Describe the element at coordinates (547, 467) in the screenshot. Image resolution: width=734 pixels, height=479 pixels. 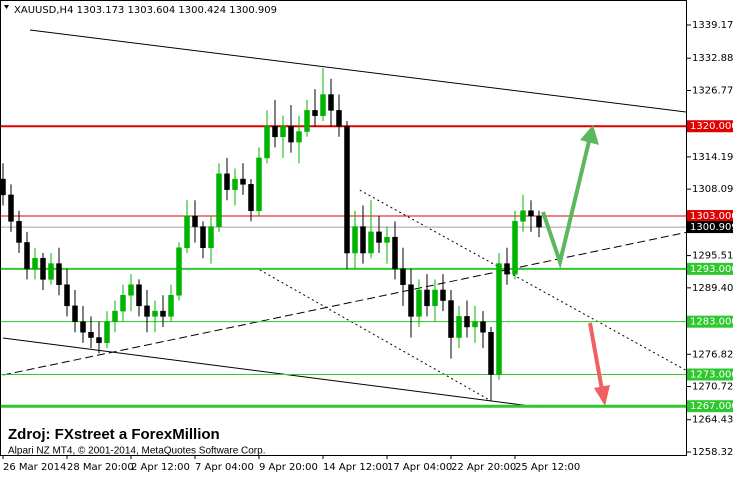
I see `x-tick-label: 25 Apr 12:00` at that location.